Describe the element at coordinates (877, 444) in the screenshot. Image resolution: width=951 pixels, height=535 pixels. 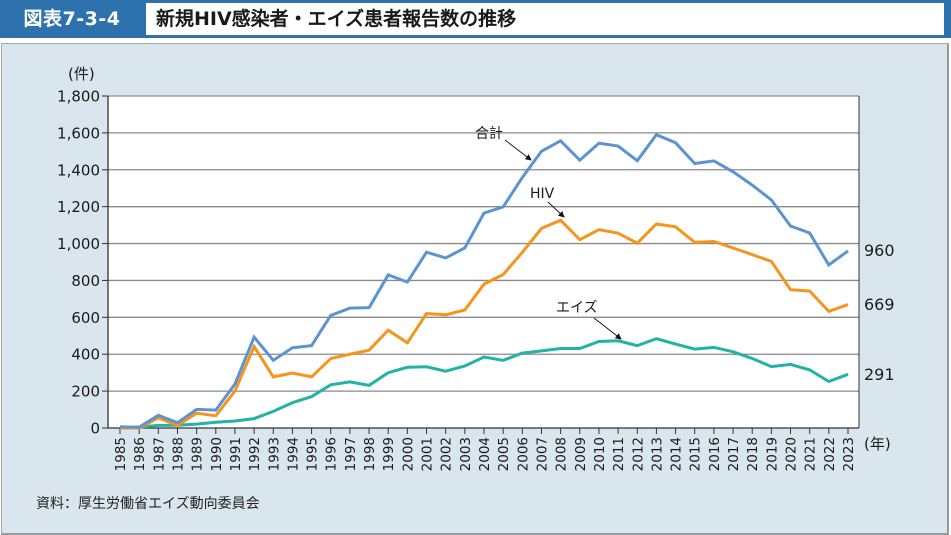
I see `x-axis-unit: (年)` at that location.